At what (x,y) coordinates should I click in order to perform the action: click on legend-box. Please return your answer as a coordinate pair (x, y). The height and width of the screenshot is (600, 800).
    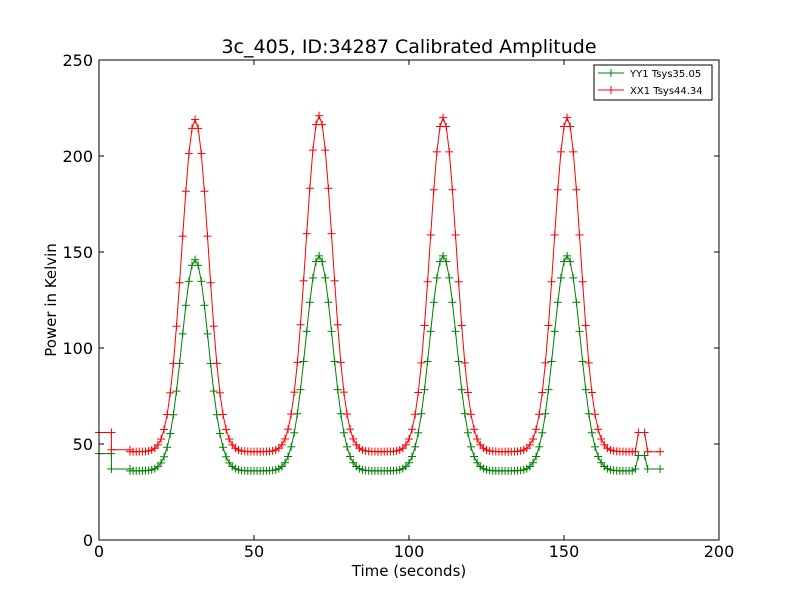
    Looking at the image, I should click on (653, 82).